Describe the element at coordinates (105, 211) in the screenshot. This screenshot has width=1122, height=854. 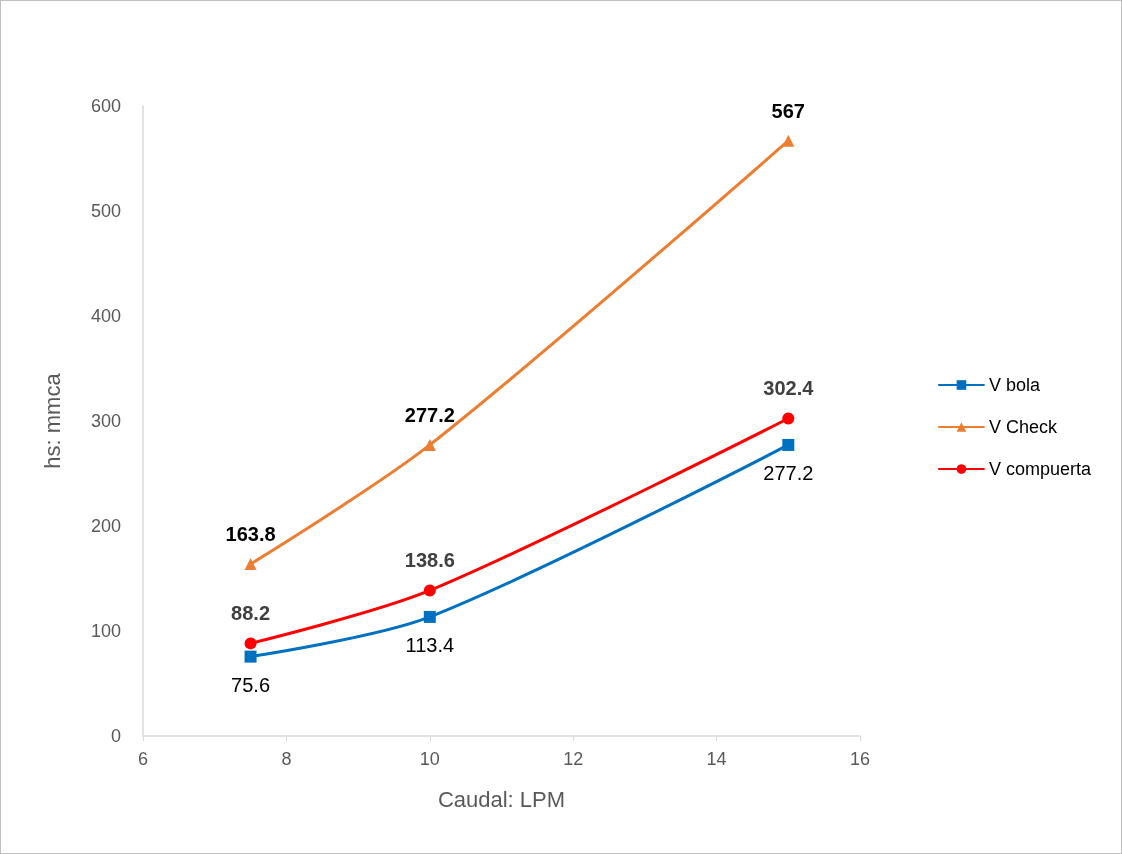
I see `y-tick-label: 500` at that location.